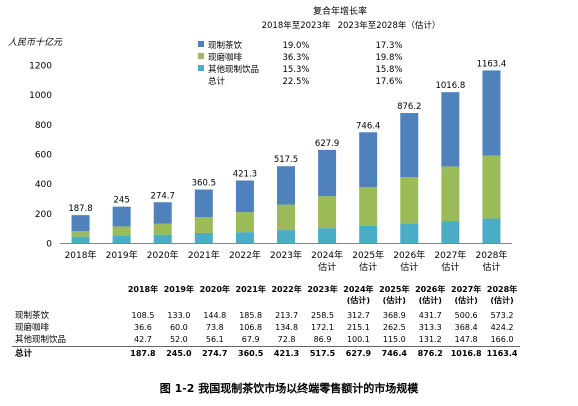  I want to click on table-column-header: 2023年, so click(322, 289).